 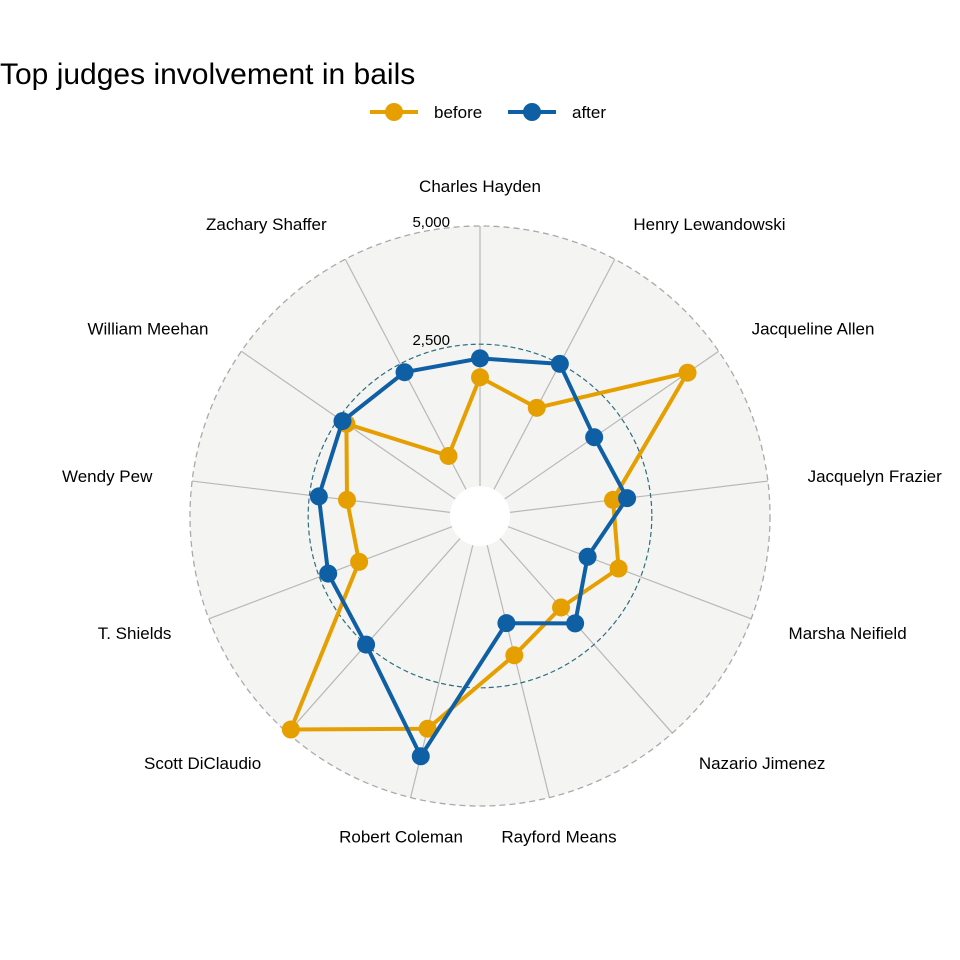 What do you see at coordinates (394, 112) in the screenshot?
I see `legend-before-marker` at bounding box center [394, 112].